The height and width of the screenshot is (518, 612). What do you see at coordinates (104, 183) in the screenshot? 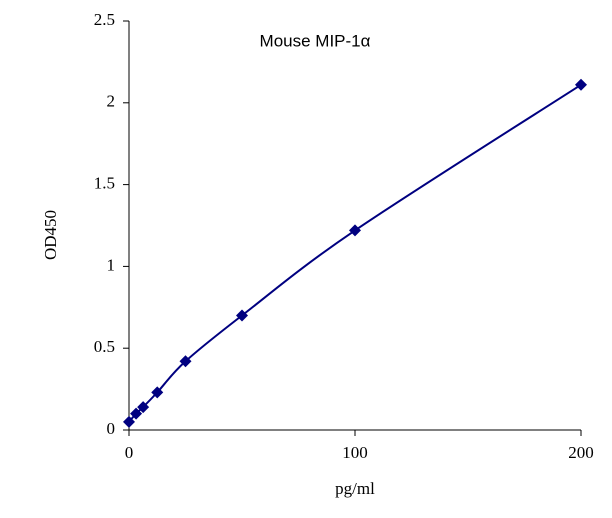
I see `y-tick-label: 1.5` at bounding box center [104, 183].